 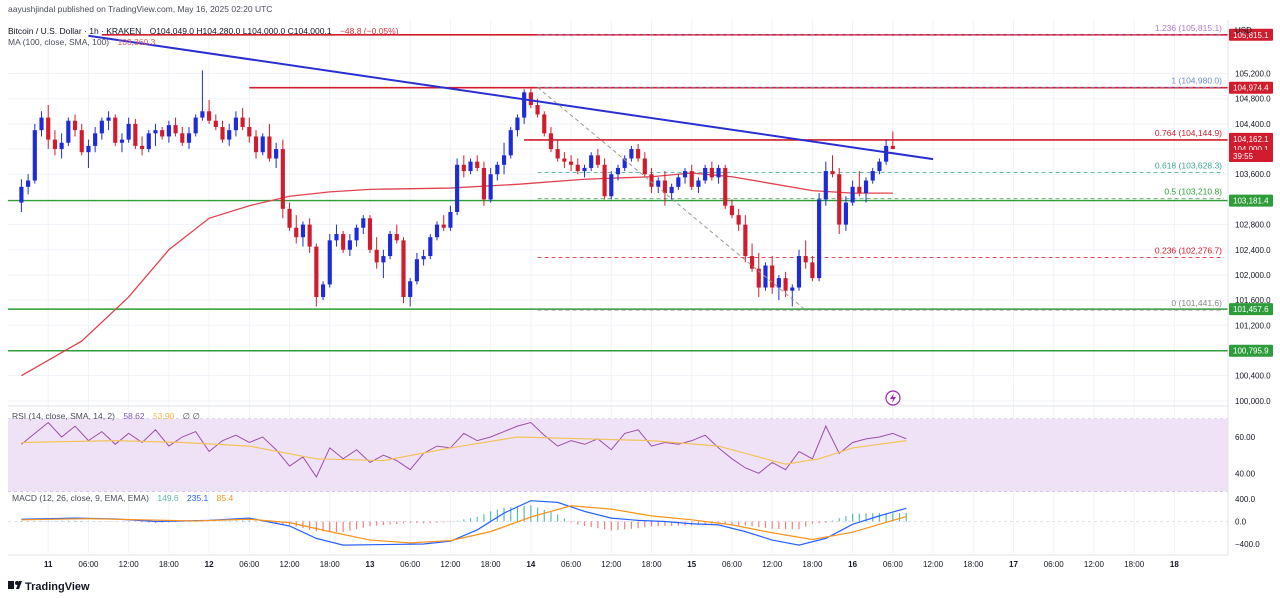 What do you see at coordinates (192, 416) in the screenshot?
I see `rsi-empty-values: ∅ ∅` at bounding box center [192, 416].